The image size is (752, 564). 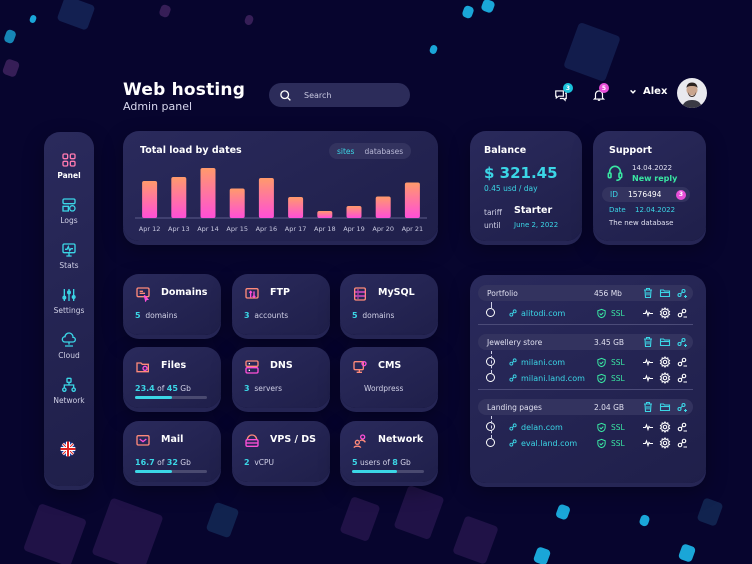 I want to click on sidebar-item-cloud: Cloud, so click(x=69, y=346).